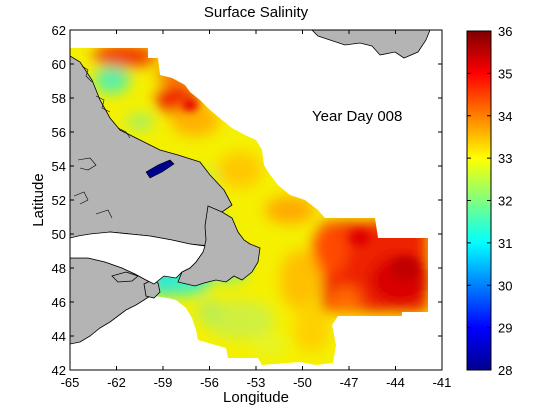  I want to click on coastline-detail, so click(102, 142).